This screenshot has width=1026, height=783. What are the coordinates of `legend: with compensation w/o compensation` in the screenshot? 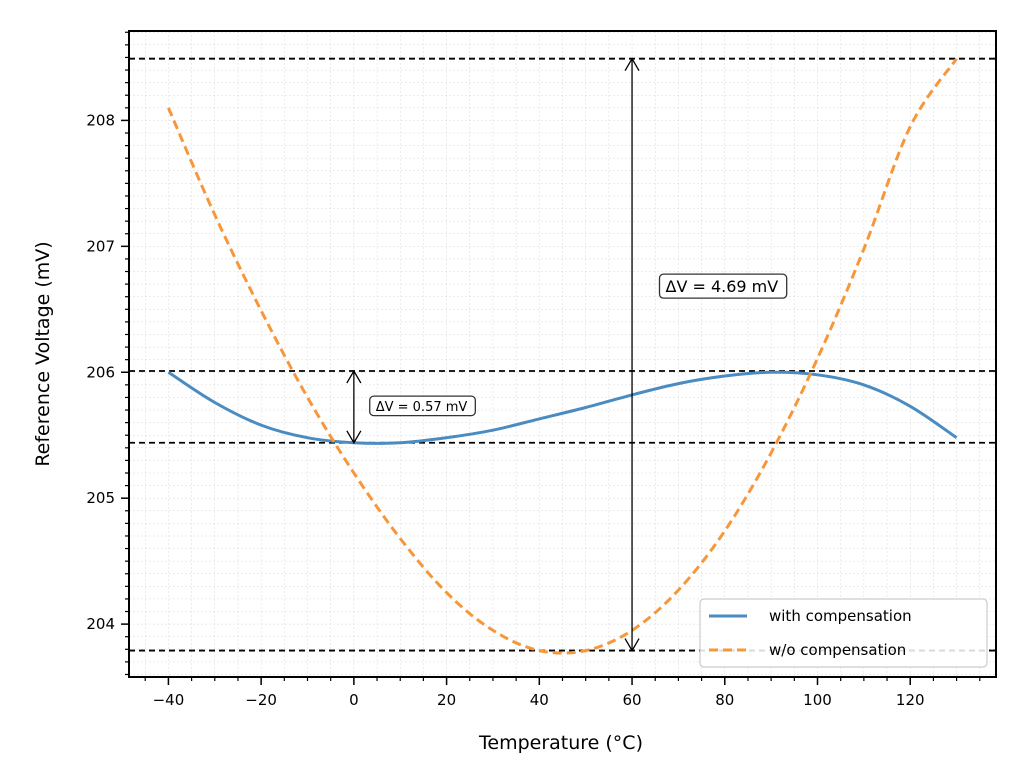 It's located at (843, 633).